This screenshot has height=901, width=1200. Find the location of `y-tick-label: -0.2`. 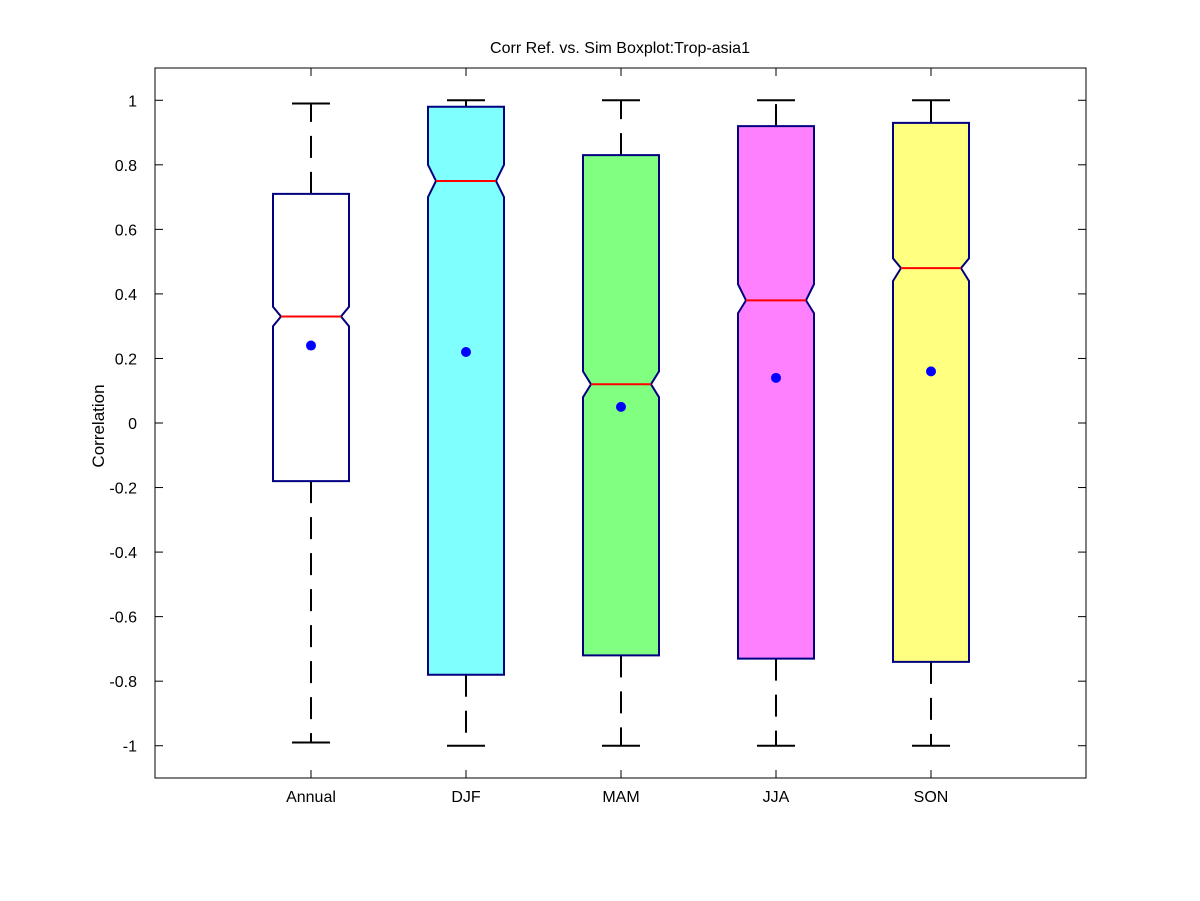

y-tick-label: -0.2 is located at coordinates (123, 489).